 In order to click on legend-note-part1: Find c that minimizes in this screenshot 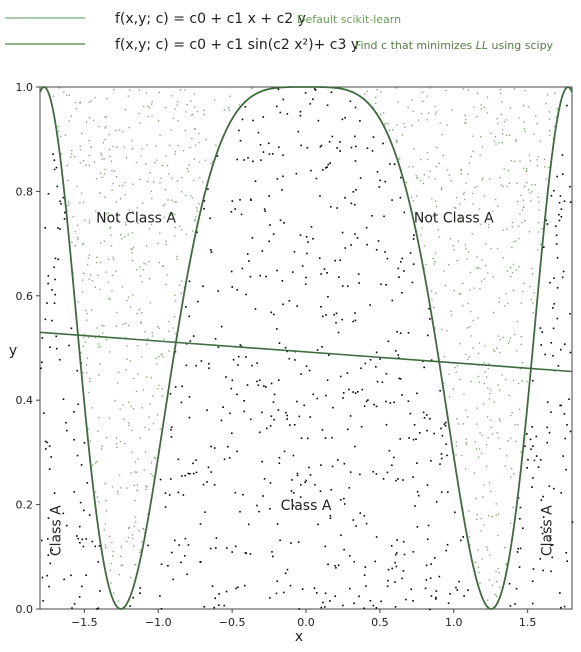, I will do `click(415, 45)`.